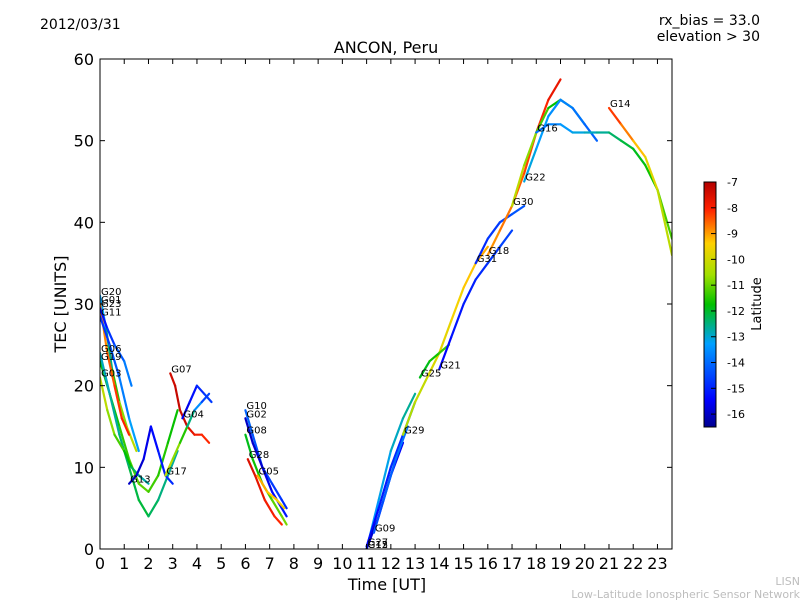  Describe the element at coordinates (111, 357) in the screenshot. I see `satellite-label: G19` at that location.